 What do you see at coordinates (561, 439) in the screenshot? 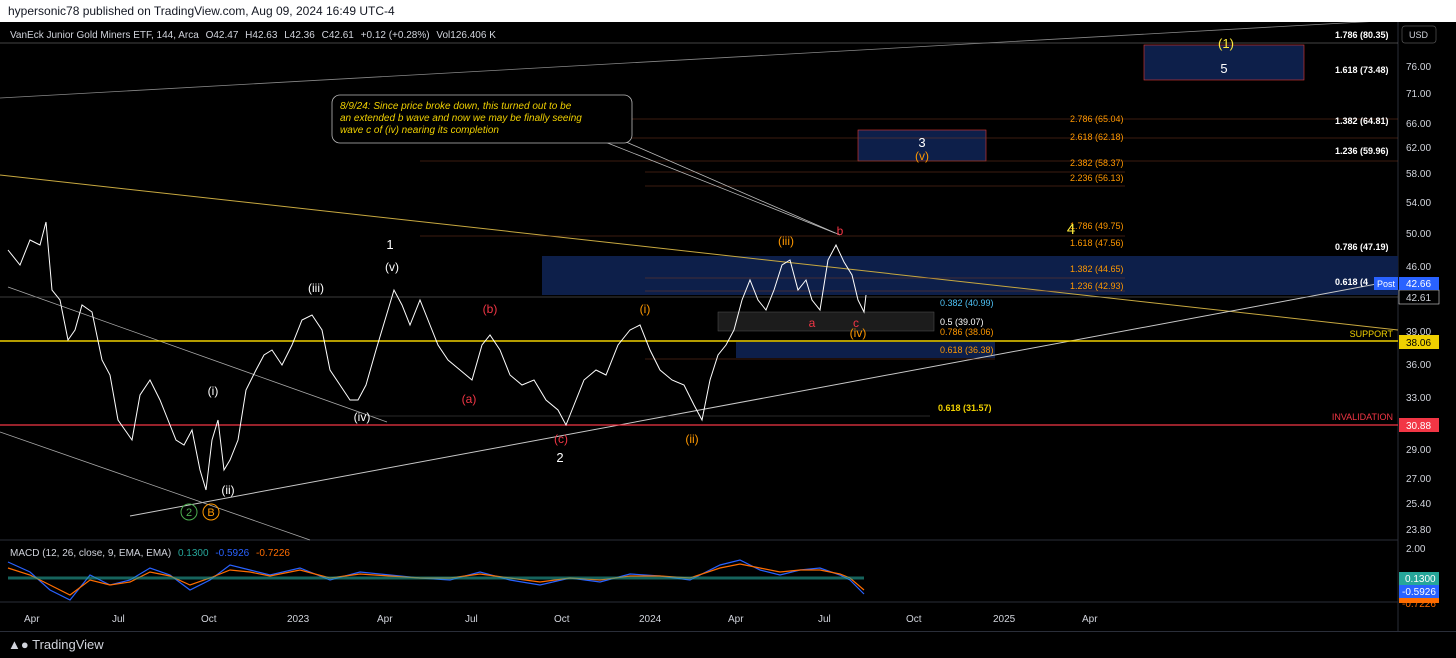
I see `wave-label-c-red: (c)` at bounding box center [561, 439].